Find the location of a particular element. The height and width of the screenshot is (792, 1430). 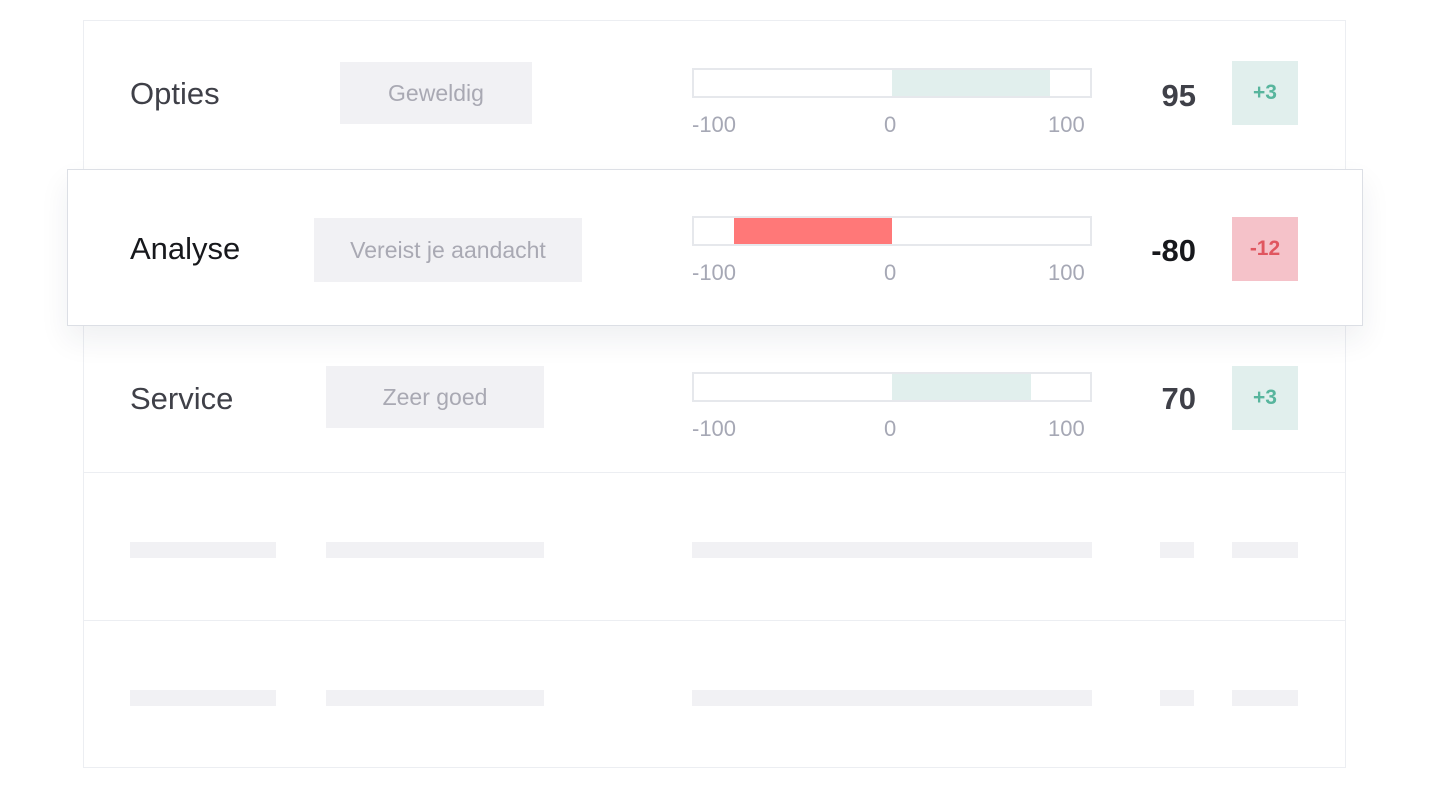

row-name: Opties is located at coordinates (175, 93).